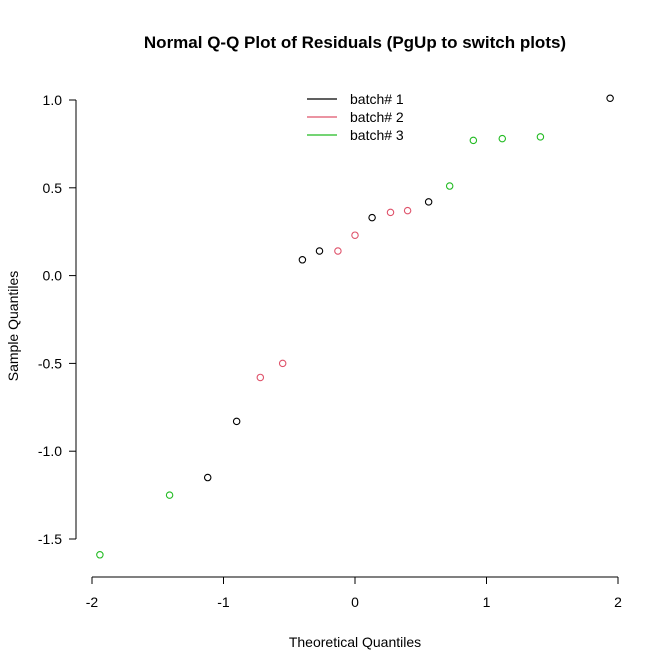  I want to click on x-tick-label: 1, so click(487, 602).